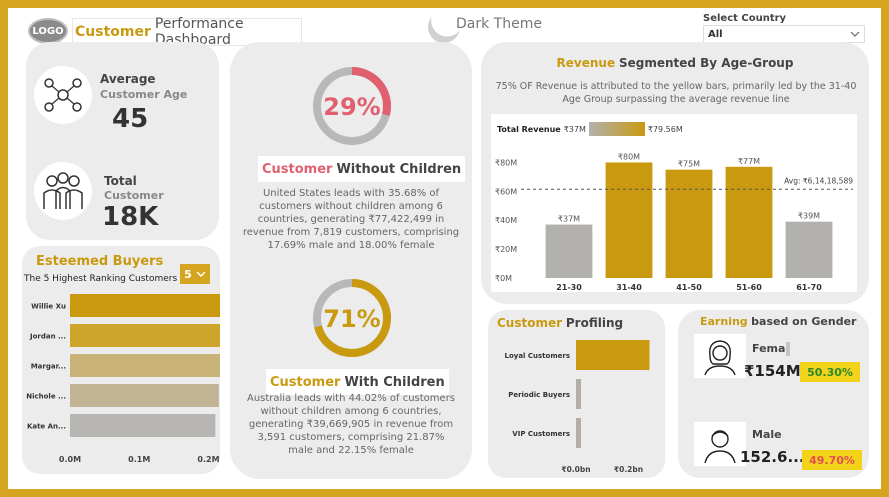  I want to click on female-avatar, so click(720, 356).